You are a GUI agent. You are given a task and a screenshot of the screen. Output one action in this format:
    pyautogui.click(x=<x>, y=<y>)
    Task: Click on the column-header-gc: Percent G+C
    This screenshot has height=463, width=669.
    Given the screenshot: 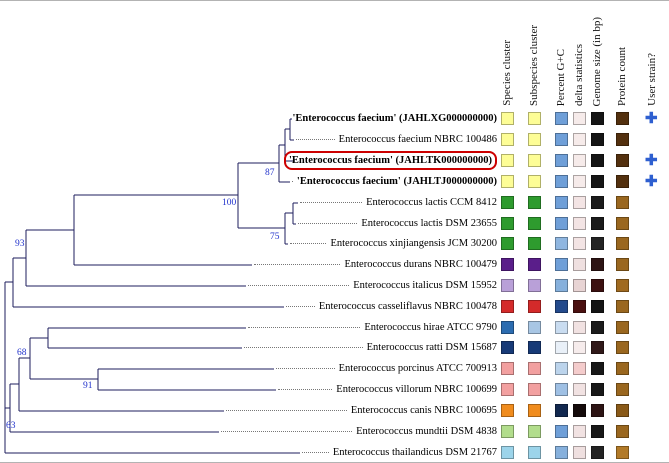 What is the action you would take?
    pyautogui.click(x=561, y=77)
    